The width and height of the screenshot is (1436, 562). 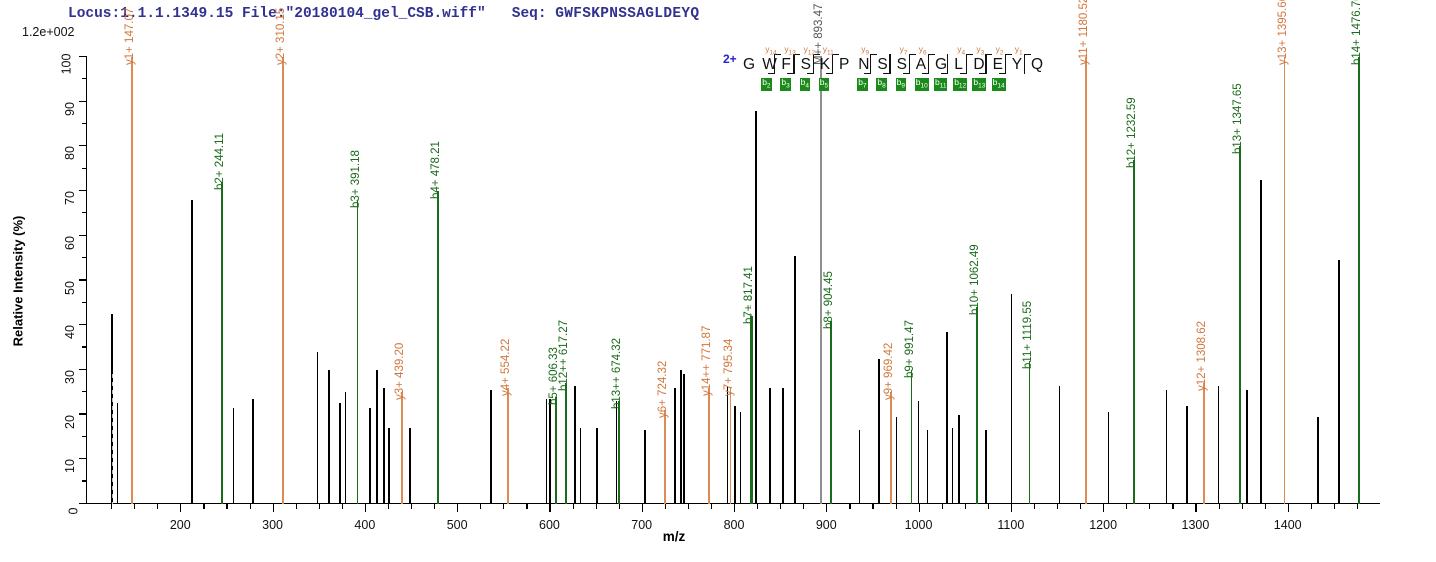 I want to click on b-ion-tag: b3, so click(x=785, y=84).